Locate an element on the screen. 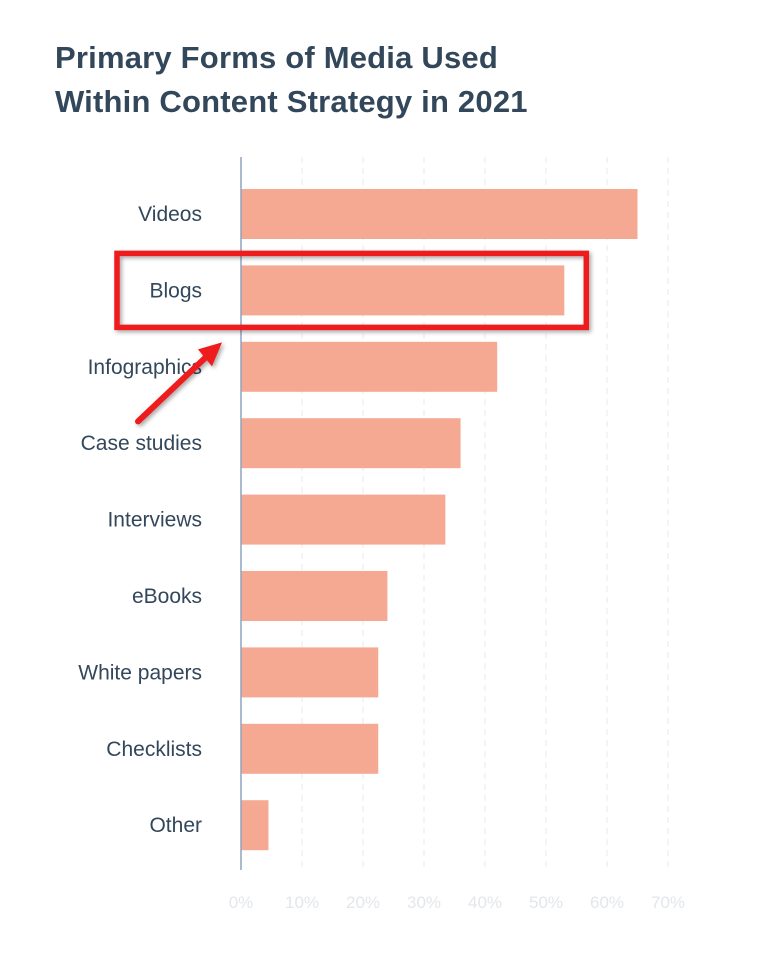  highlight-box-blogs is located at coordinates (352, 290).